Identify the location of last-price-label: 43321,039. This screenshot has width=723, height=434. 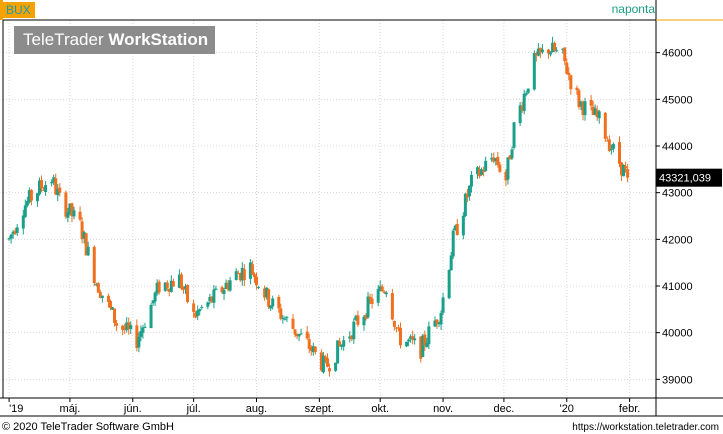
(685, 179).